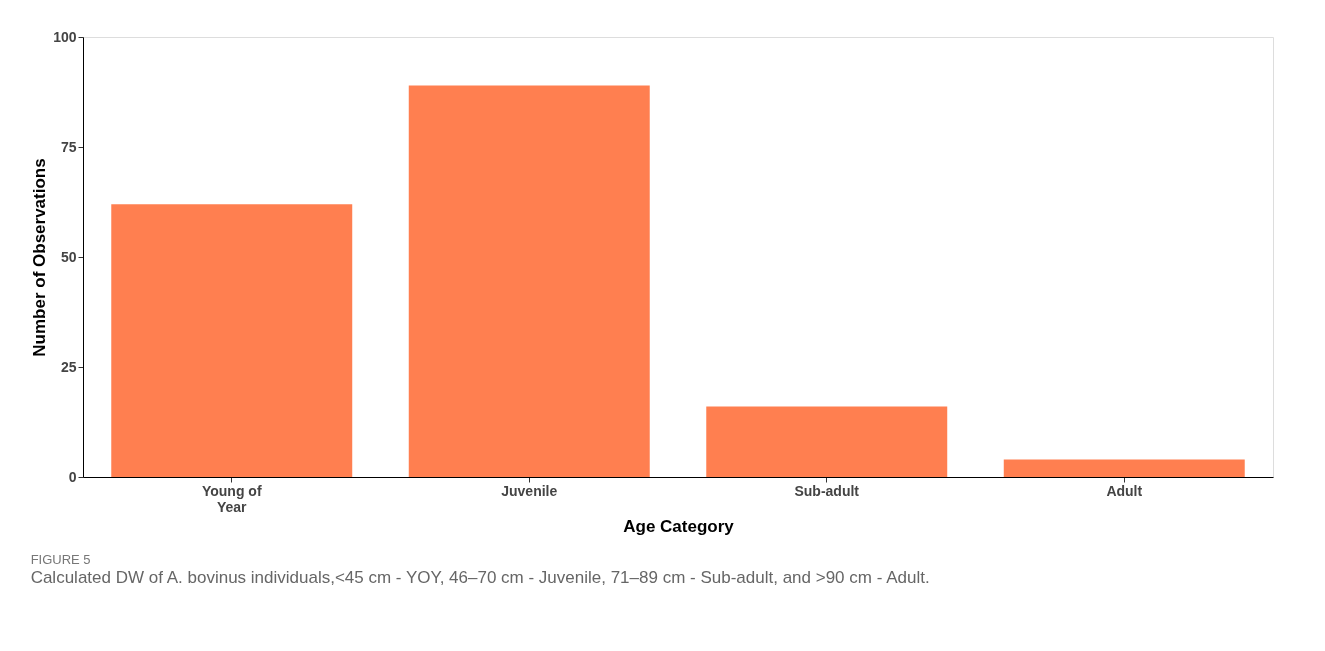  Describe the element at coordinates (72, 476) in the screenshot. I see `y-tick-label: 0` at that location.